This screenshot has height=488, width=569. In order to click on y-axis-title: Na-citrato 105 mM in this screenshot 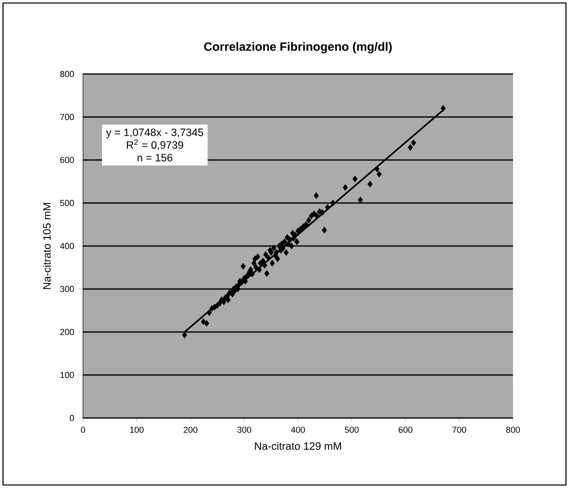, I will do `click(46, 246)`.